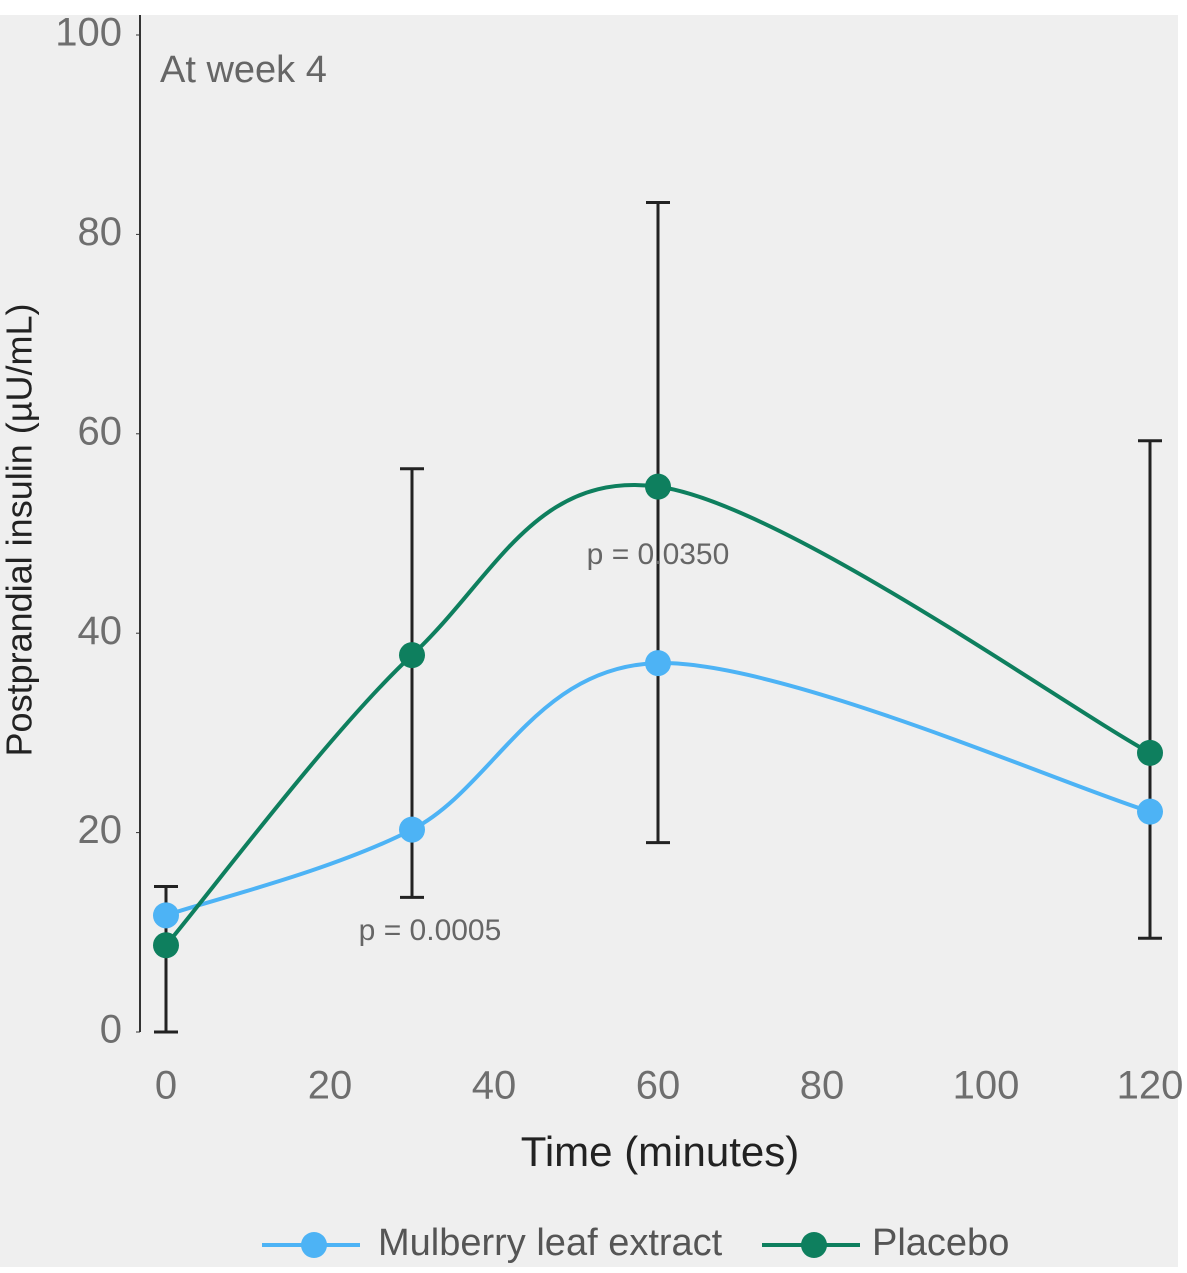  I want to click on y-tick-label: 80, so click(100, 232).